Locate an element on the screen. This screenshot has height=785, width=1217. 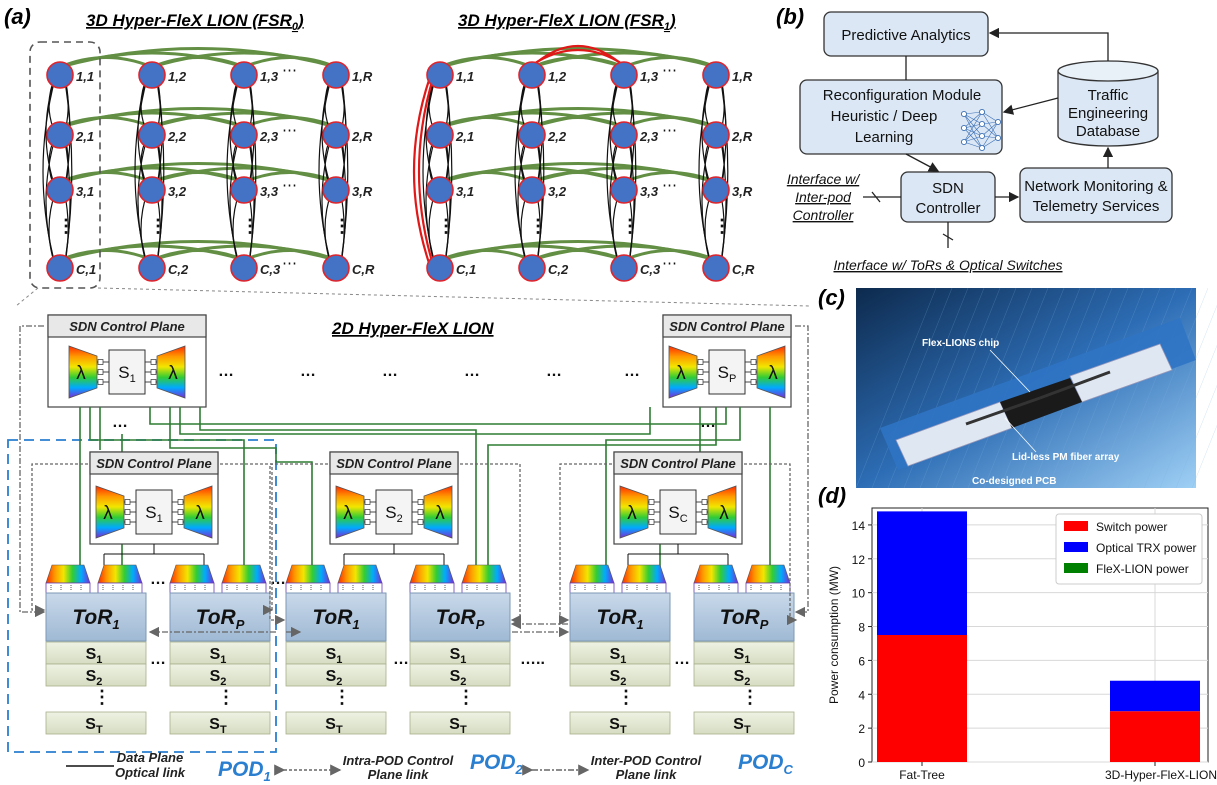
db-line2: Engineering is located at coordinates (1108, 113).